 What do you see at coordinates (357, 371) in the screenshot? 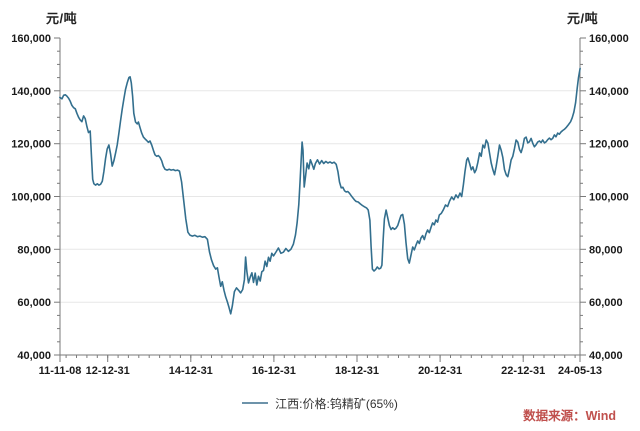
I see `svg-text: 18-12-31` at bounding box center [357, 371].